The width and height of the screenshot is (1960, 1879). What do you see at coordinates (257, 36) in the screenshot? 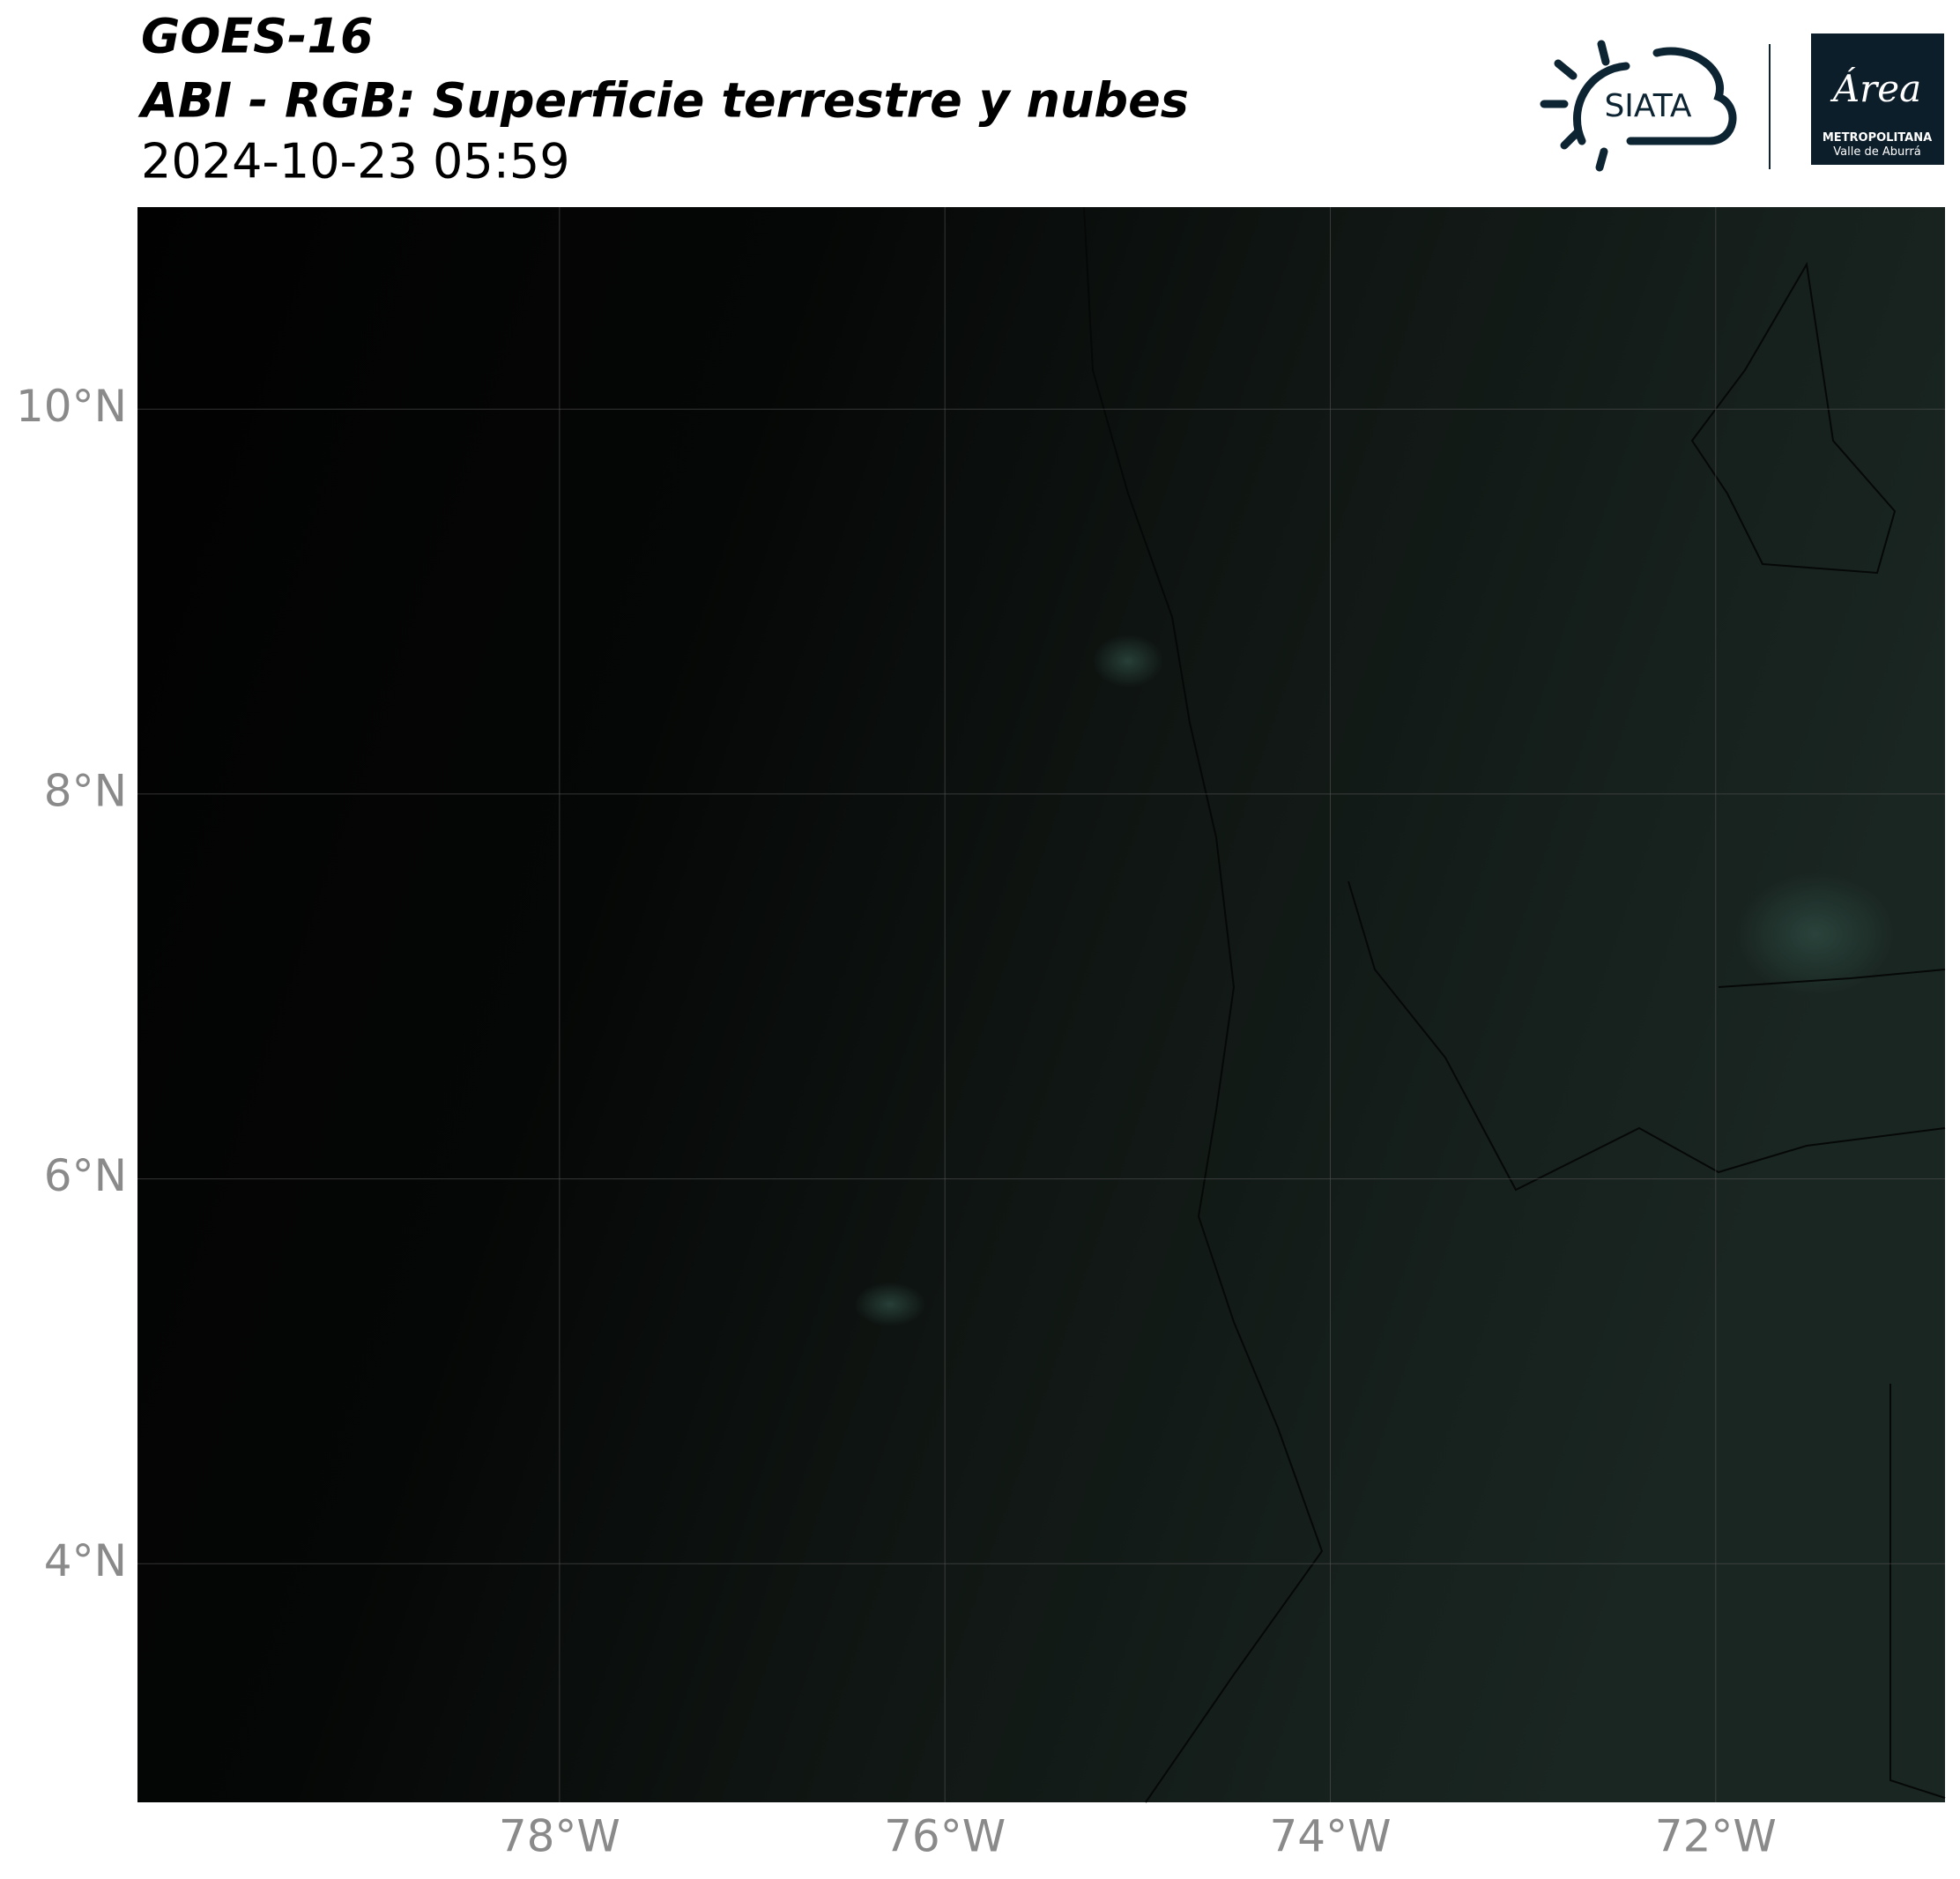
I see `title: GOES-16` at bounding box center [257, 36].